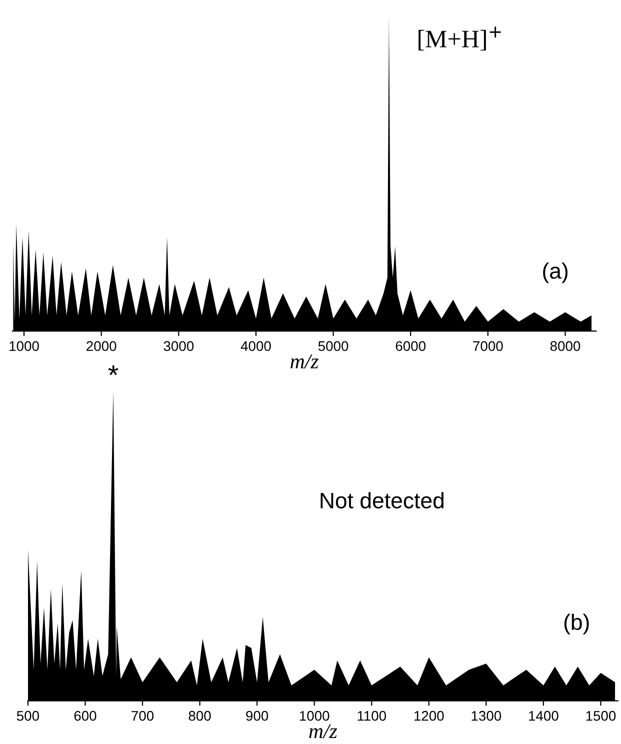 The image size is (621, 744). I want to click on annotation: (a), so click(555, 273).